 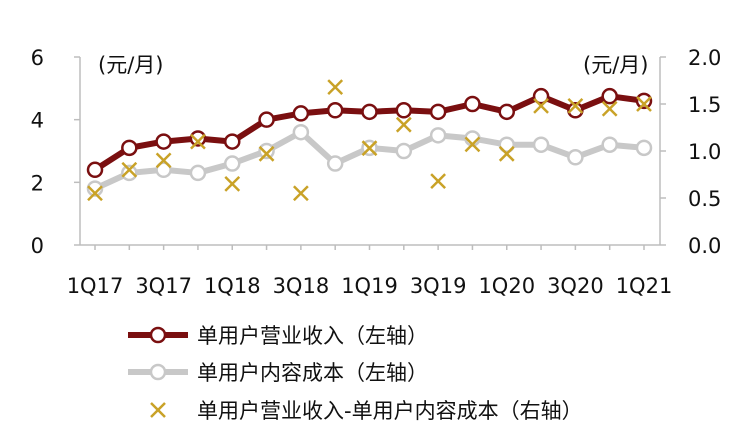 I want to click on right-tick-label: 0.0, so click(x=704, y=246).